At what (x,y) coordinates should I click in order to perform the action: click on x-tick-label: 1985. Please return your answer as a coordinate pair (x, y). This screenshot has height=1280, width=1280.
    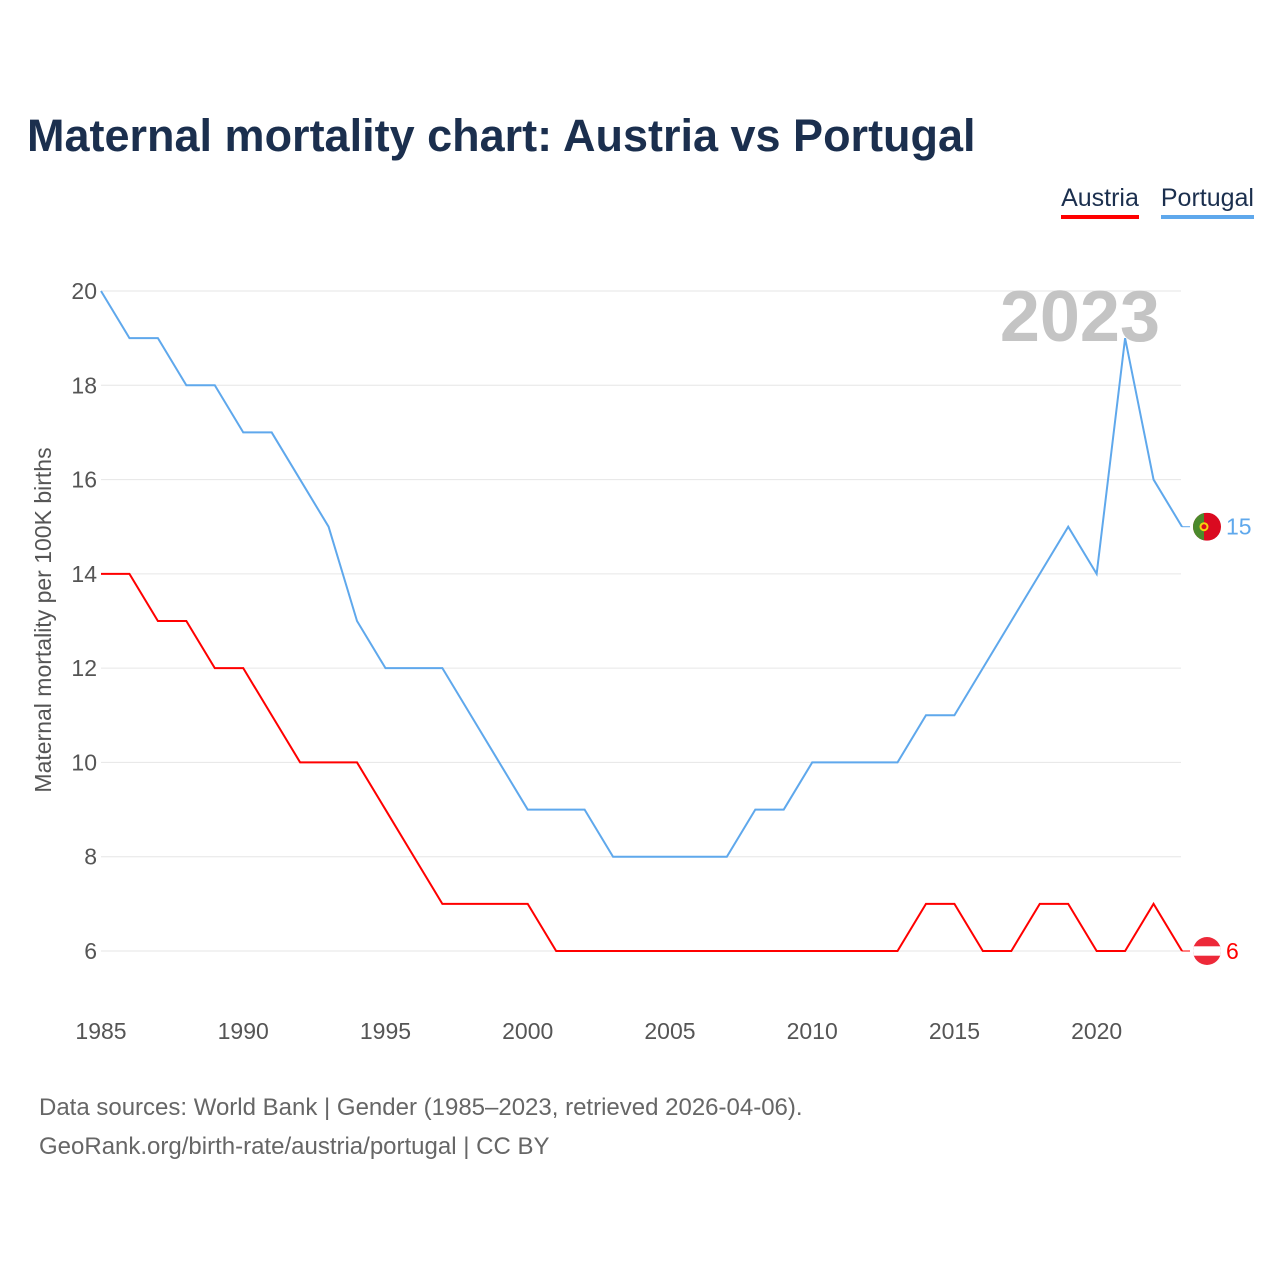
    Looking at the image, I should click on (100, 1031).